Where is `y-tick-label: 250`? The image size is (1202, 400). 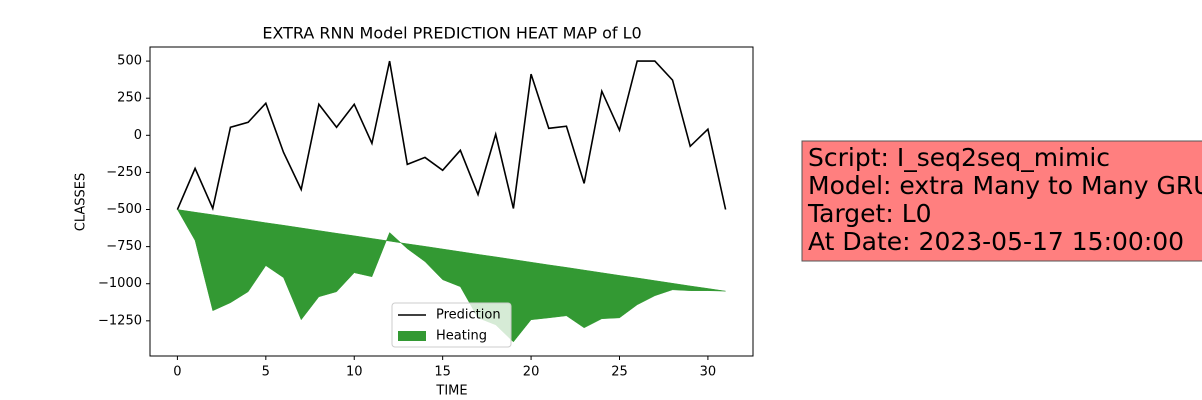
y-tick-label: 250 is located at coordinates (129, 98).